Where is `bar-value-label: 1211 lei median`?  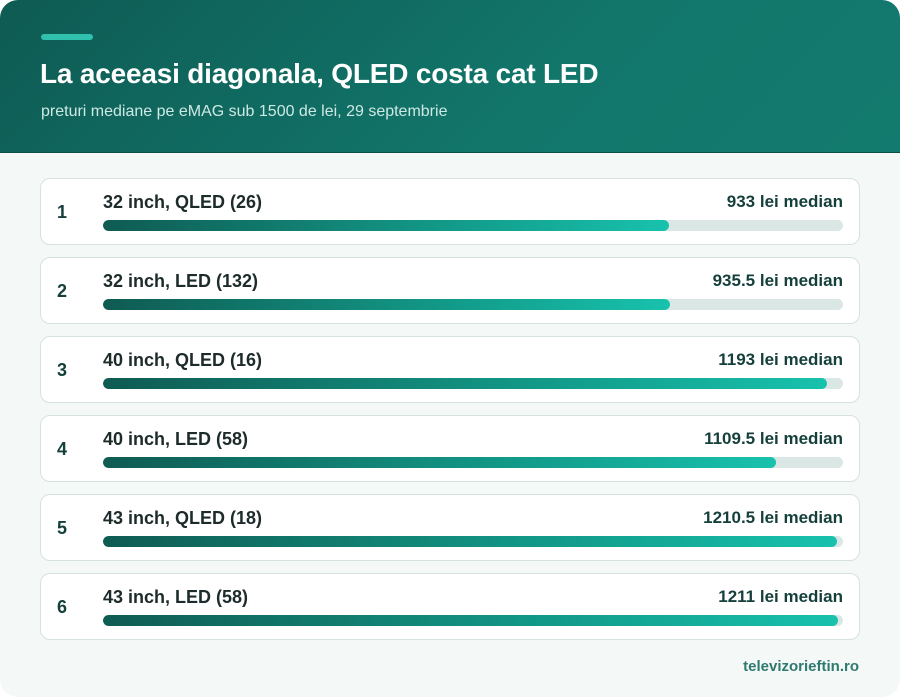
bar-value-label: 1211 lei median is located at coordinates (780, 596).